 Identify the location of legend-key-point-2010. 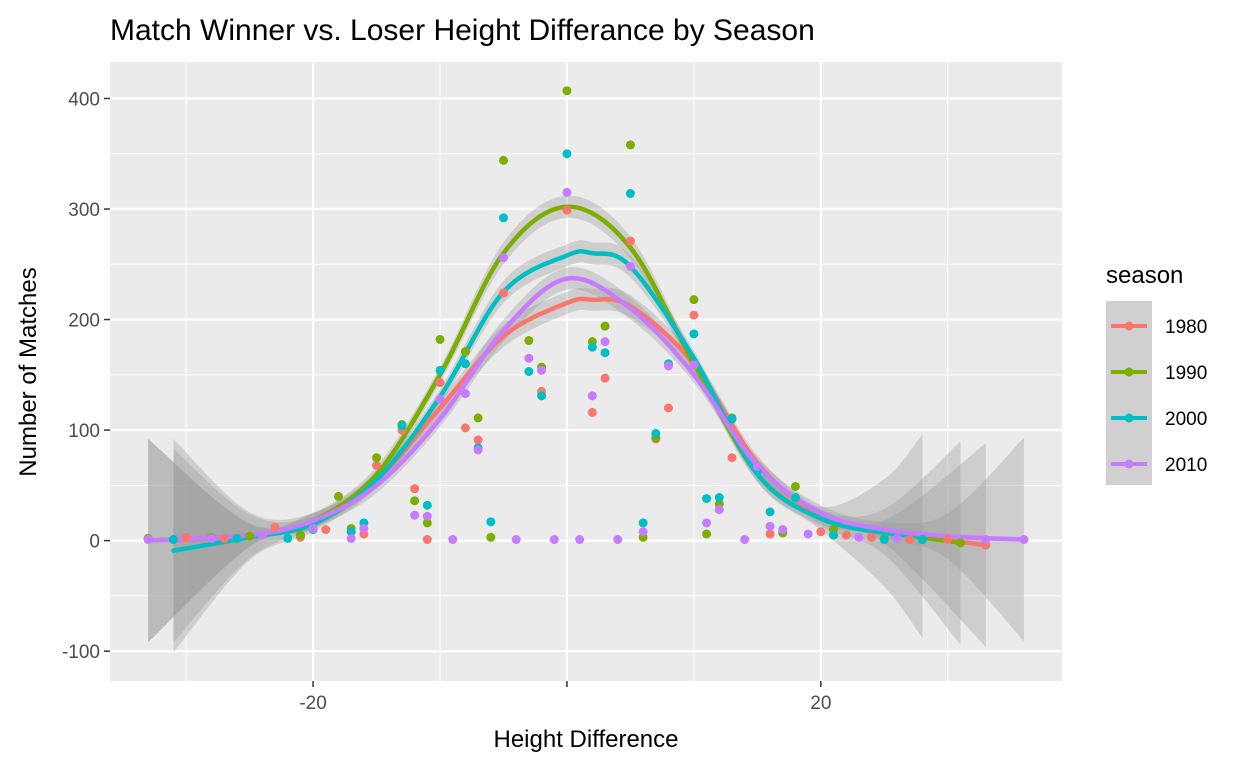
(1129, 464).